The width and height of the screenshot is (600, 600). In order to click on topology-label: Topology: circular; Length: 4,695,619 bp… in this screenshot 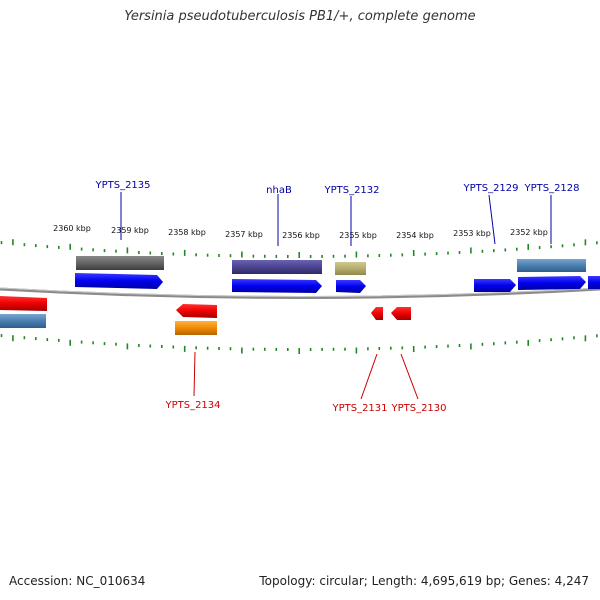, I will do `click(424, 581)`.